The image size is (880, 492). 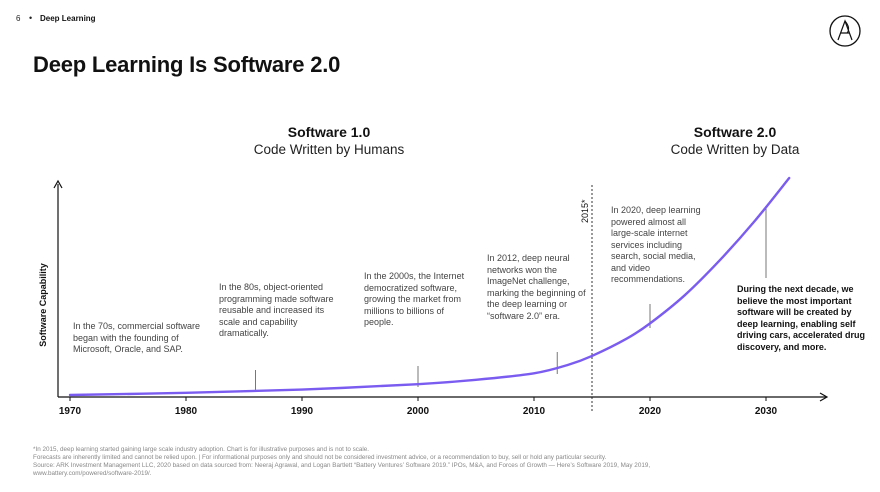 What do you see at coordinates (68, 18) in the screenshot?
I see `section-label: Deep Learning` at bounding box center [68, 18].